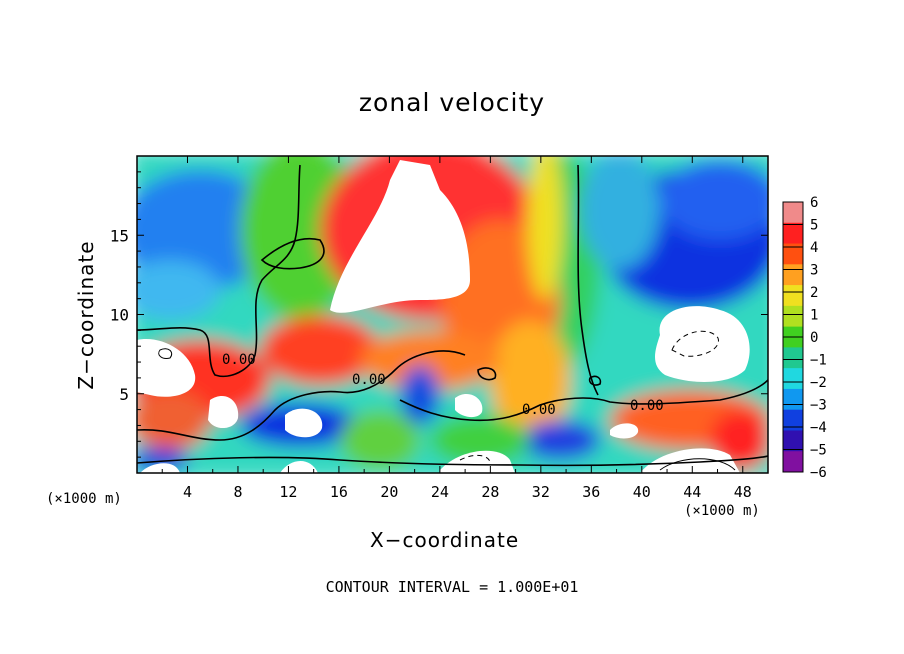  What do you see at coordinates (722, 511) in the screenshot?
I see `x-unit-right: (×1000 m)` at bounding box center [722, 511].